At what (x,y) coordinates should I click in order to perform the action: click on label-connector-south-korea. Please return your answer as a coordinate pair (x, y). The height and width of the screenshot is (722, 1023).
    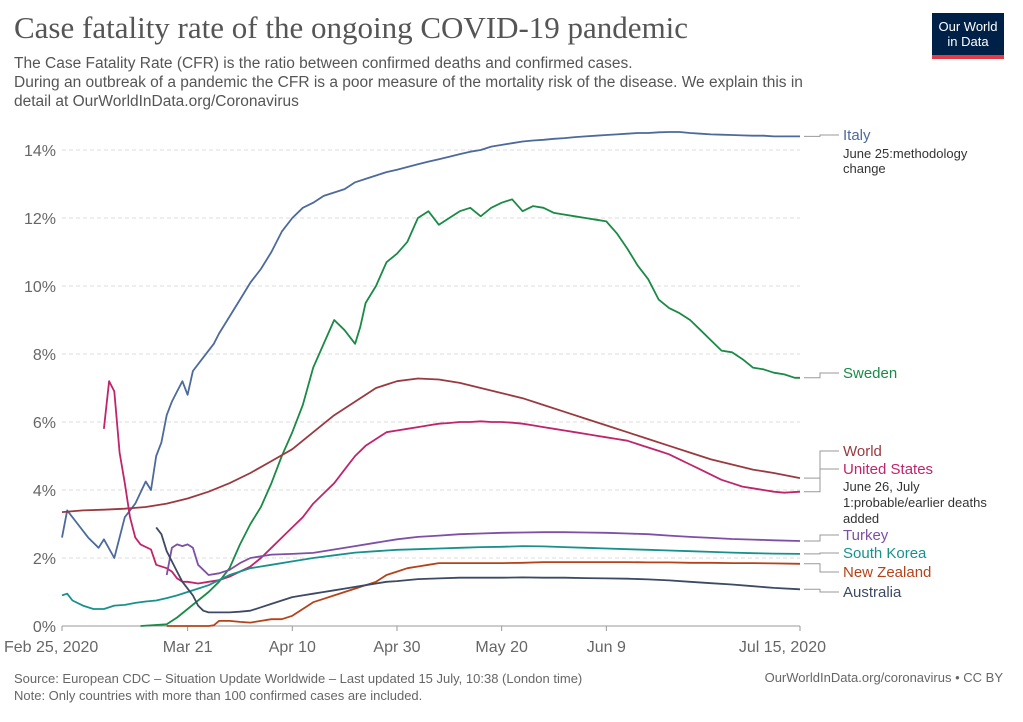
    Looking at the image, I should click on (821, 553).